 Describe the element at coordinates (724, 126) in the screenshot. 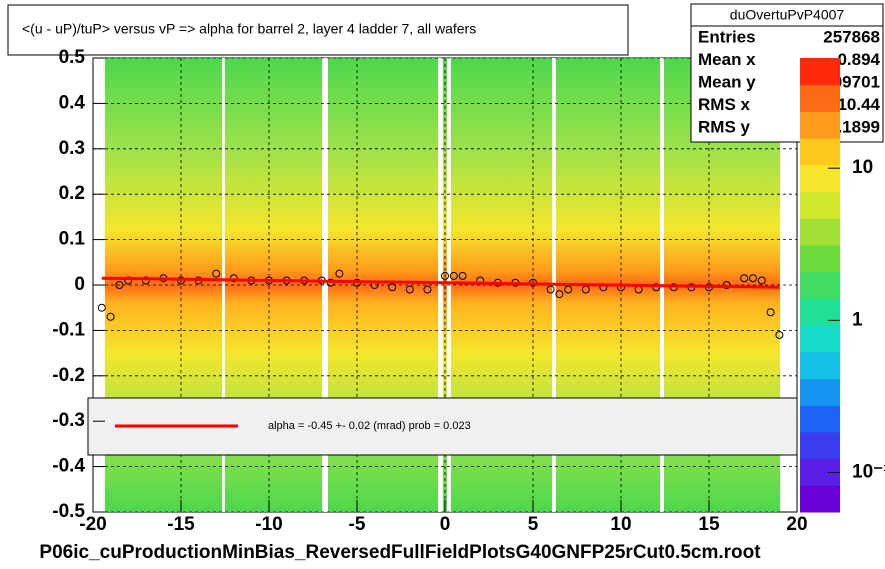

I see `stats-label: RMS y` at that location.